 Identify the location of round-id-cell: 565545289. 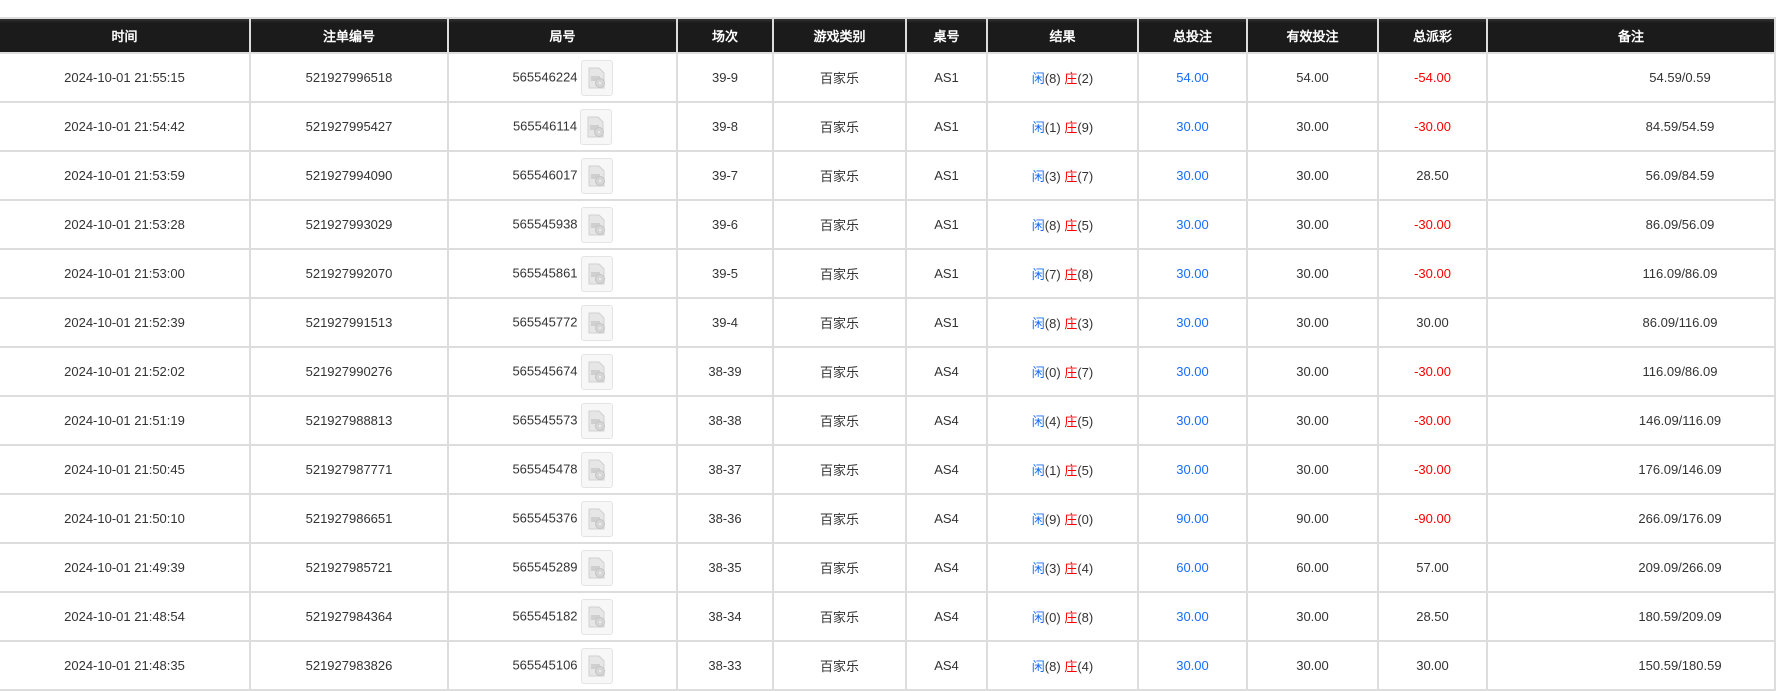
(562, 567).